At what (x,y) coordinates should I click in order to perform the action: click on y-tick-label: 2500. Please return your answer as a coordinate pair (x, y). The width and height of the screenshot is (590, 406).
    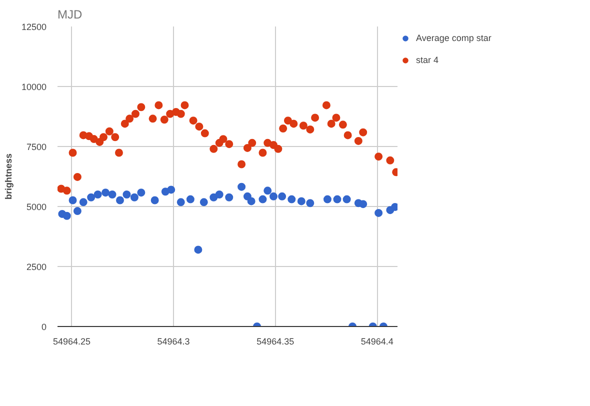
    Looking at the image, I should click on (36, 267).